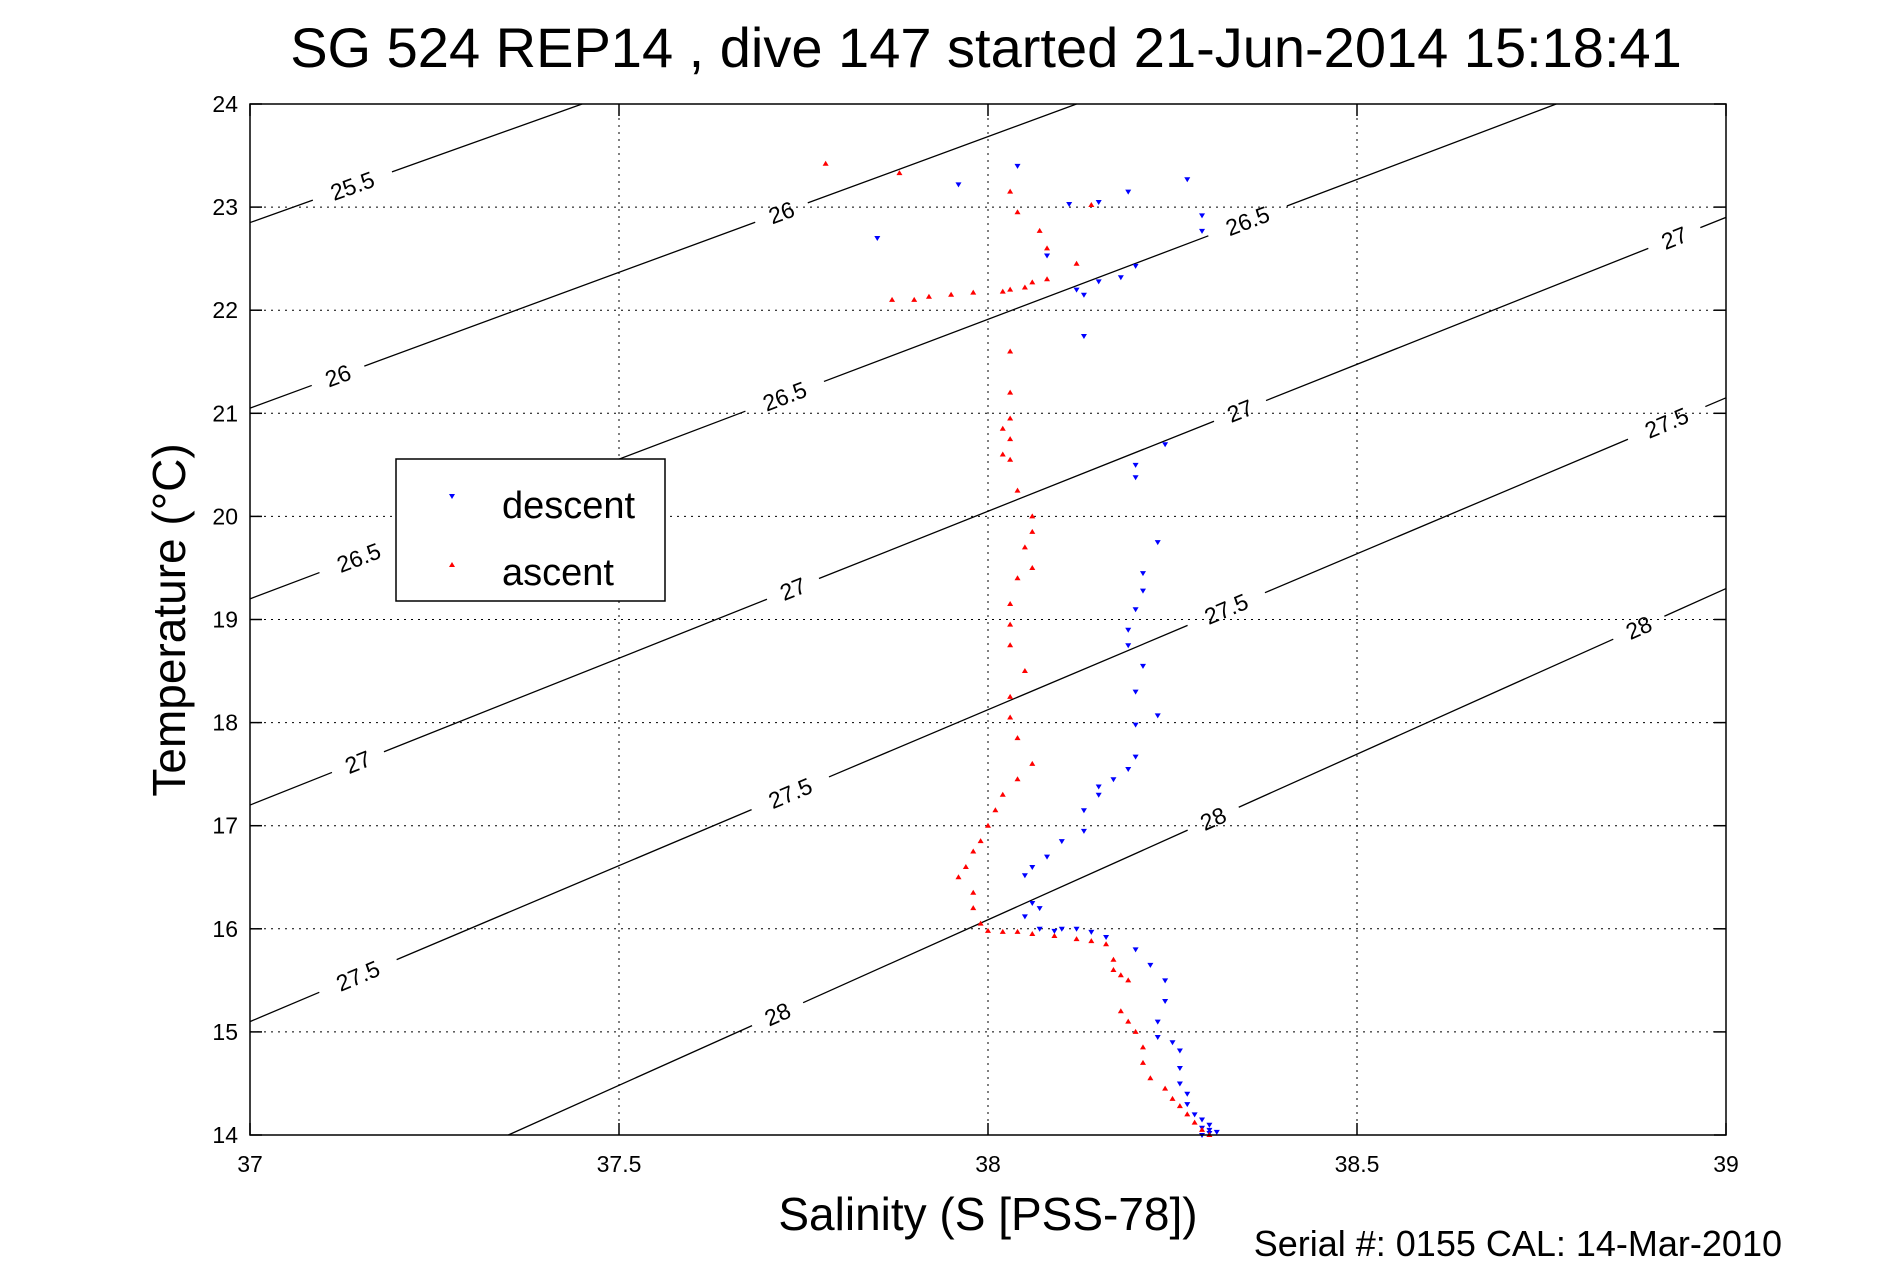 This screenshot has width=1891, height=1267. I want to click on isopycnal-line-26.5, so click(1421, 155).